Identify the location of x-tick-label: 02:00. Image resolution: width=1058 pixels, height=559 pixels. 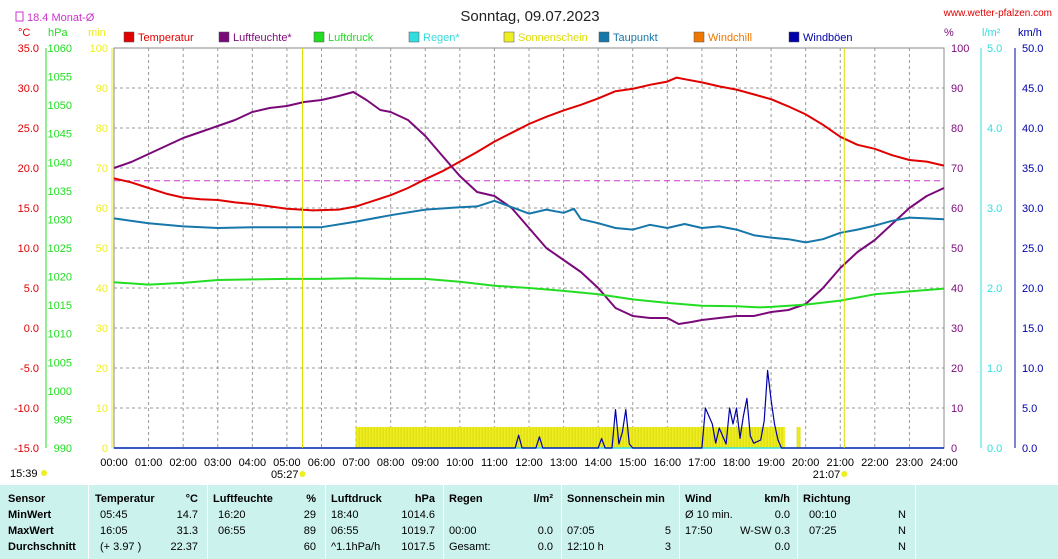
(183, 463).